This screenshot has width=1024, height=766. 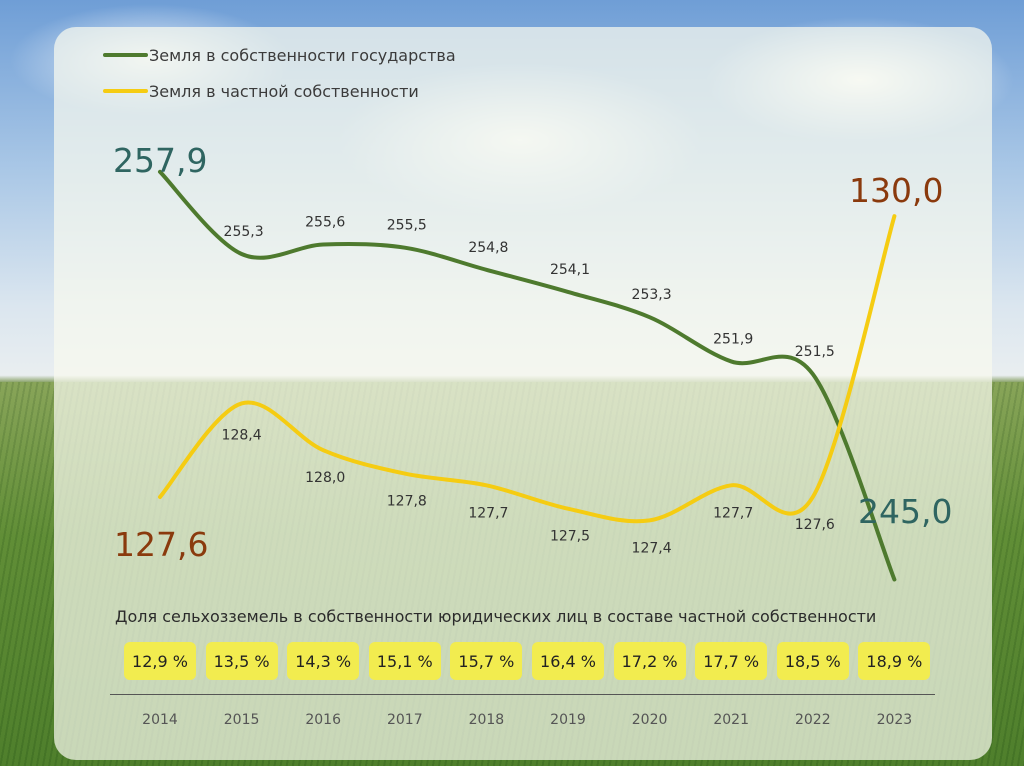 I want to click on share-badge-2015: 13,5 %, so click(x=241, y=661).